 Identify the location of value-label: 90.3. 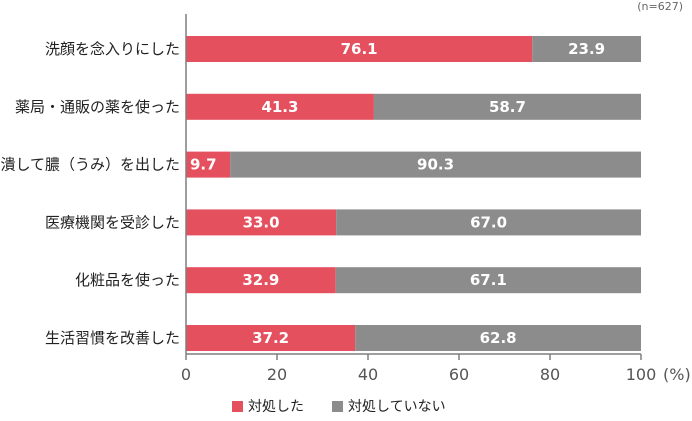
(435, 165).